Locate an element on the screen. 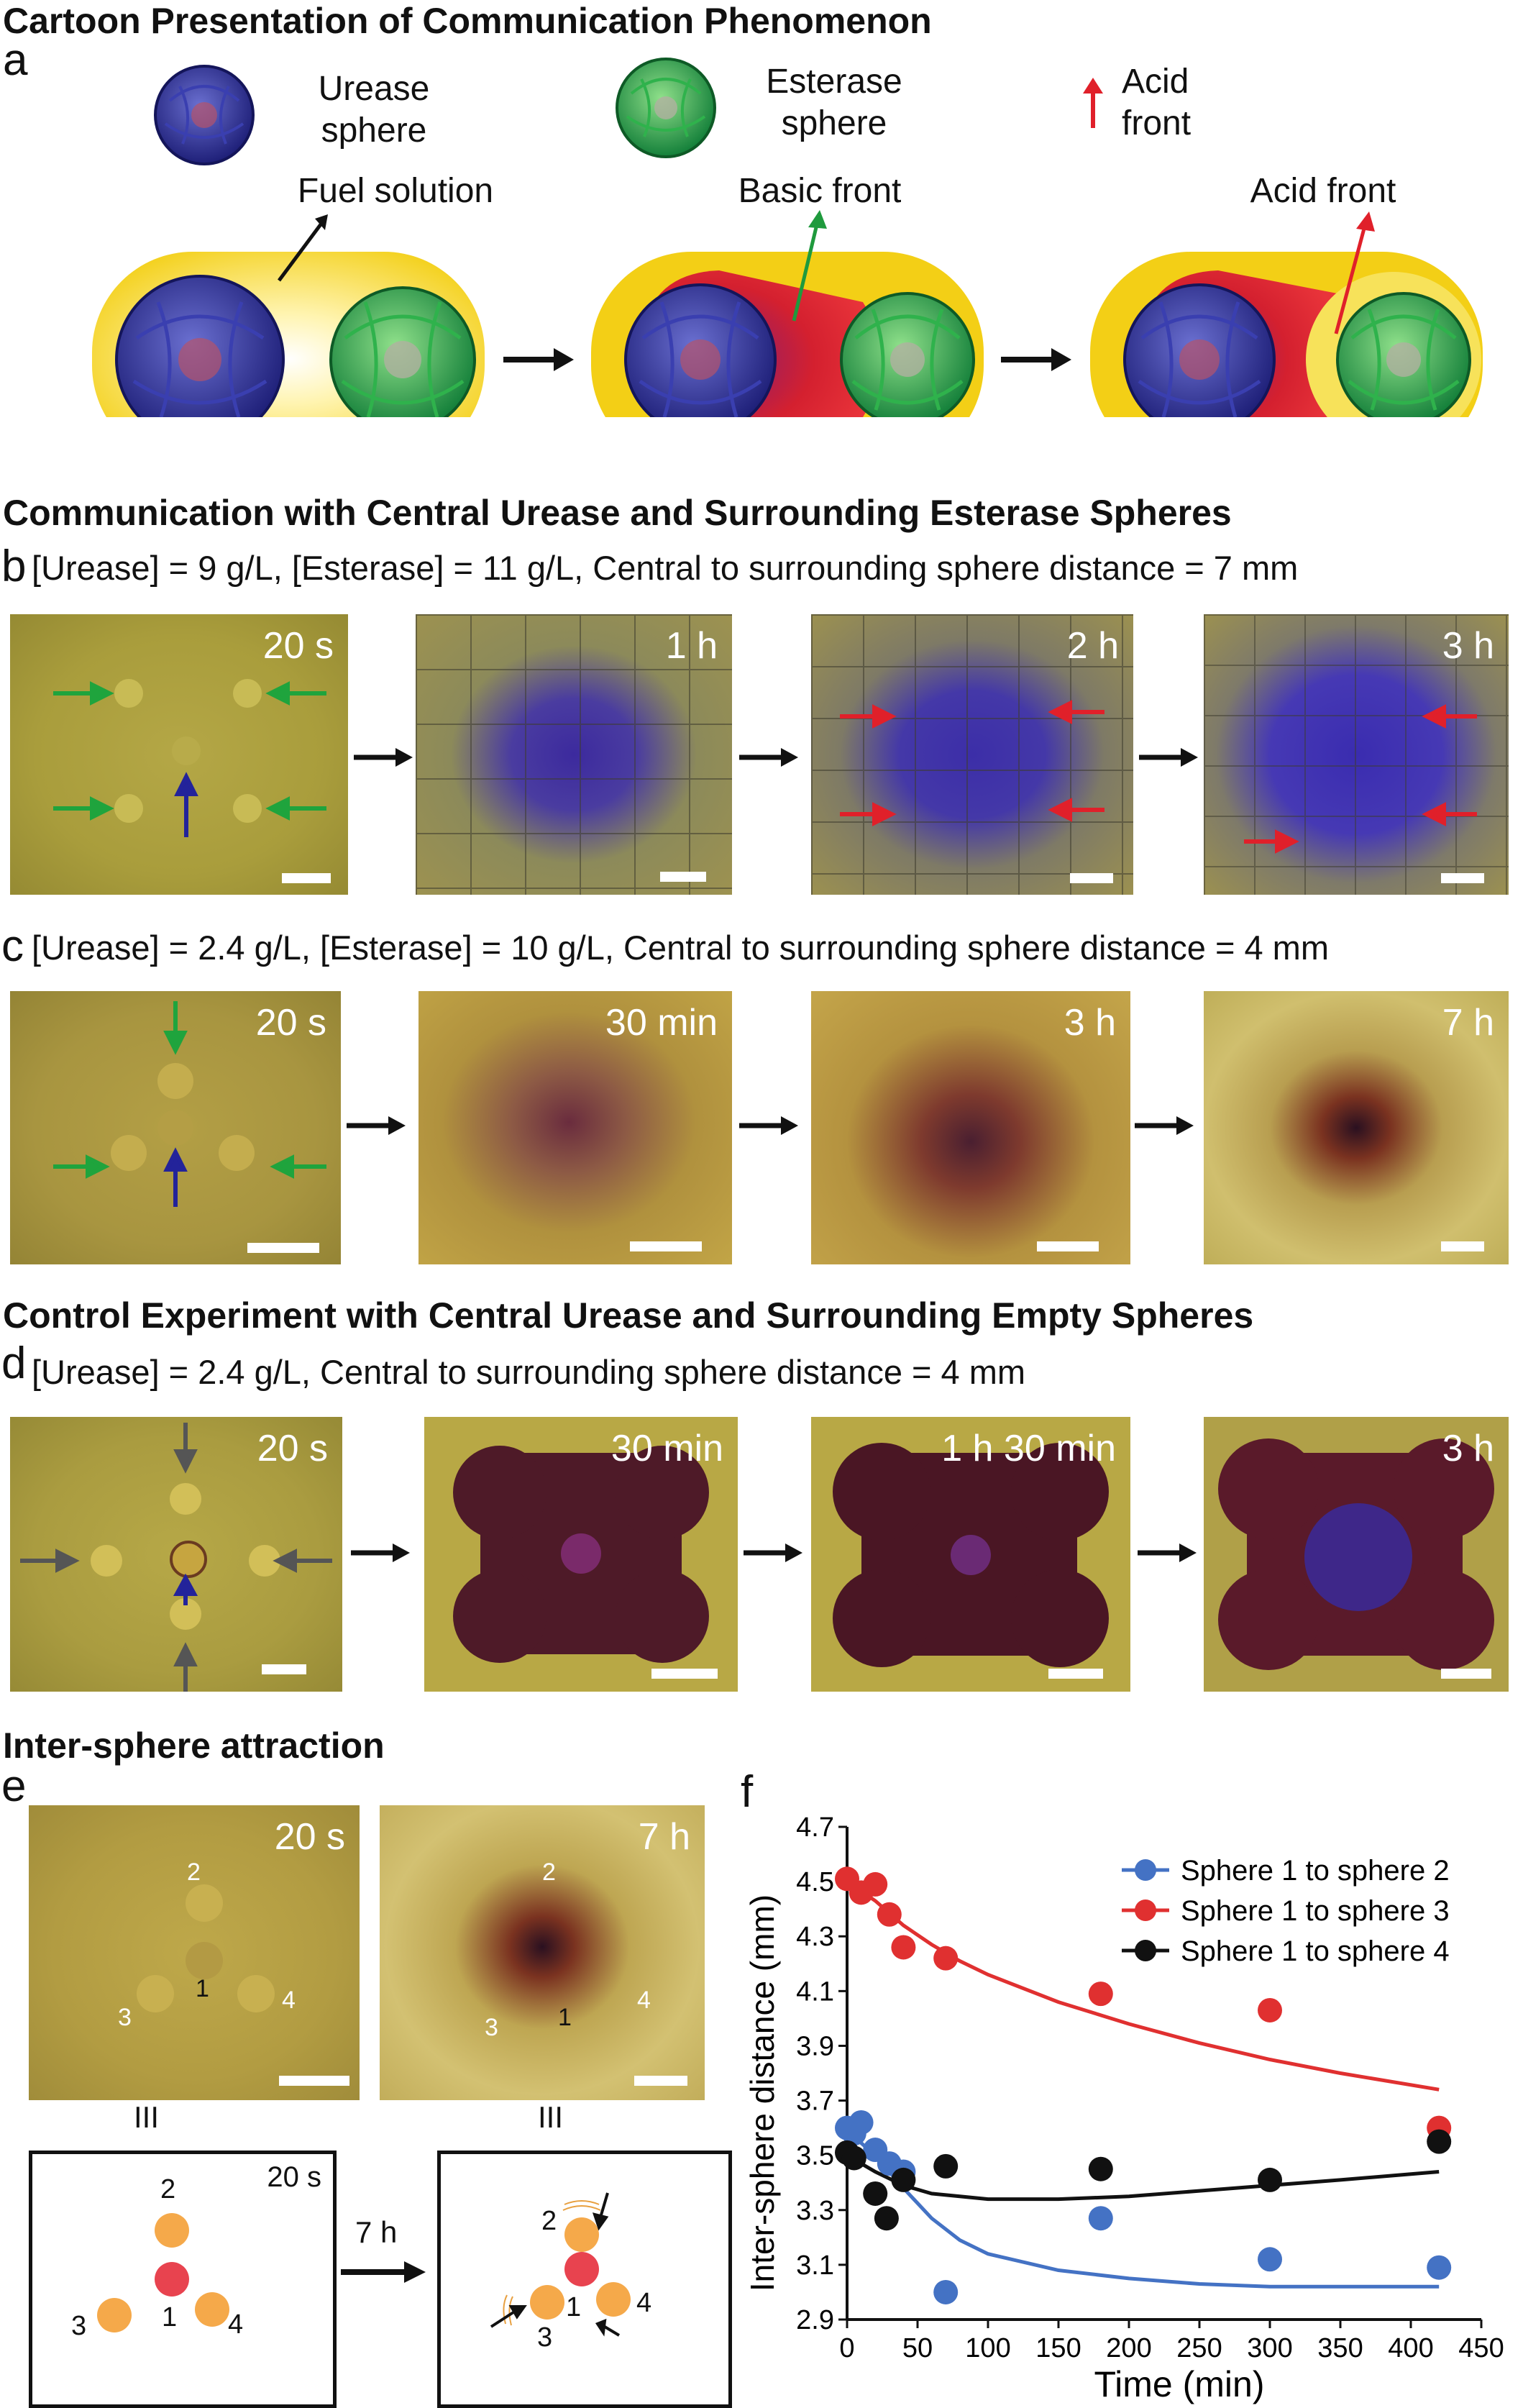  acid-front-legend-icon is located at coordinates (1093, 103).